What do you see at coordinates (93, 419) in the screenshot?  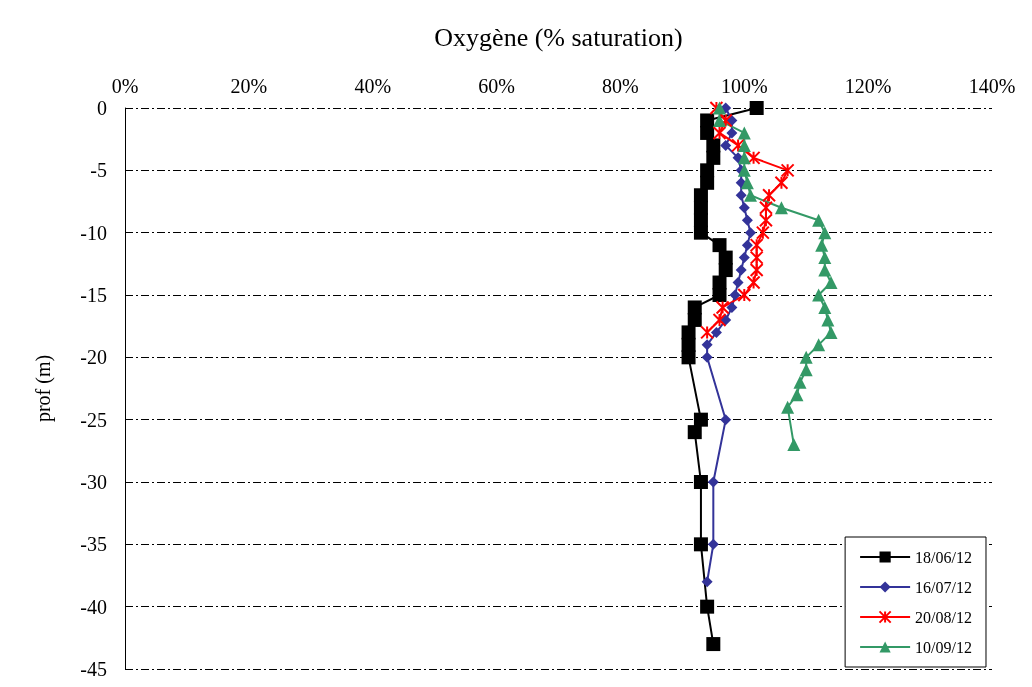 I see `y-tick-label: -25` at bounding box center [93, 419].